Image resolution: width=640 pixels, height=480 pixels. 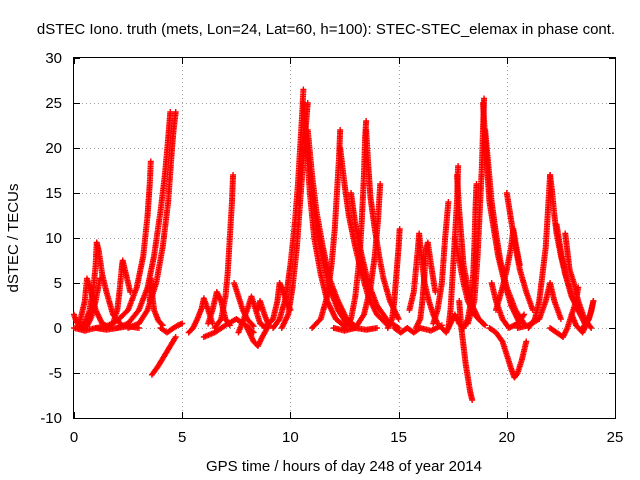 I want to click on x-tick-label: 25, so click(x=615, y=437).